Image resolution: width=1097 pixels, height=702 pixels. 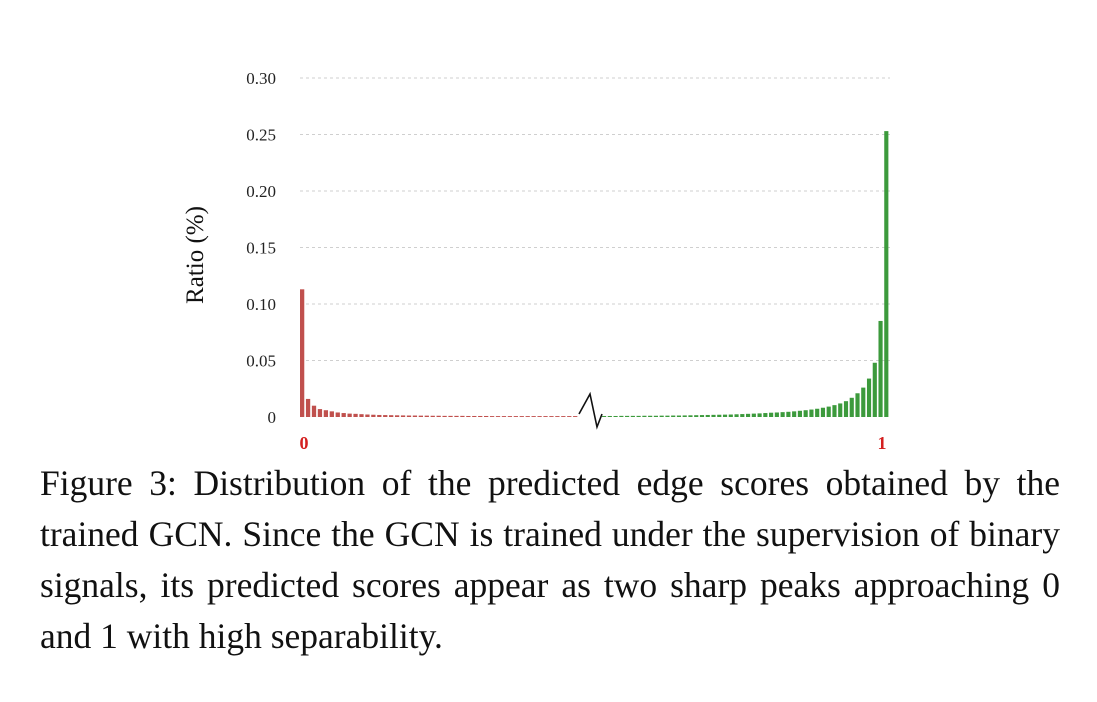 I want to click on x-end-label-left: 0, so click(x=304, y=441).